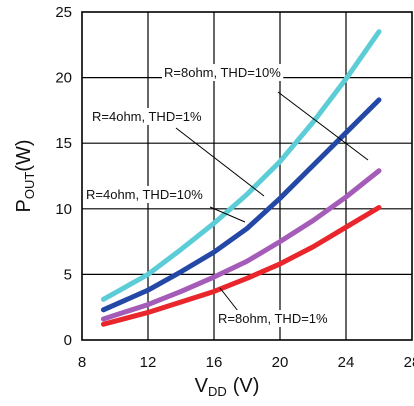 This screenshot has width=414, height=406. Describe the element at coordinates (82, 362) in the screenshot. I see `x-tick-label-8: 8` at that location.